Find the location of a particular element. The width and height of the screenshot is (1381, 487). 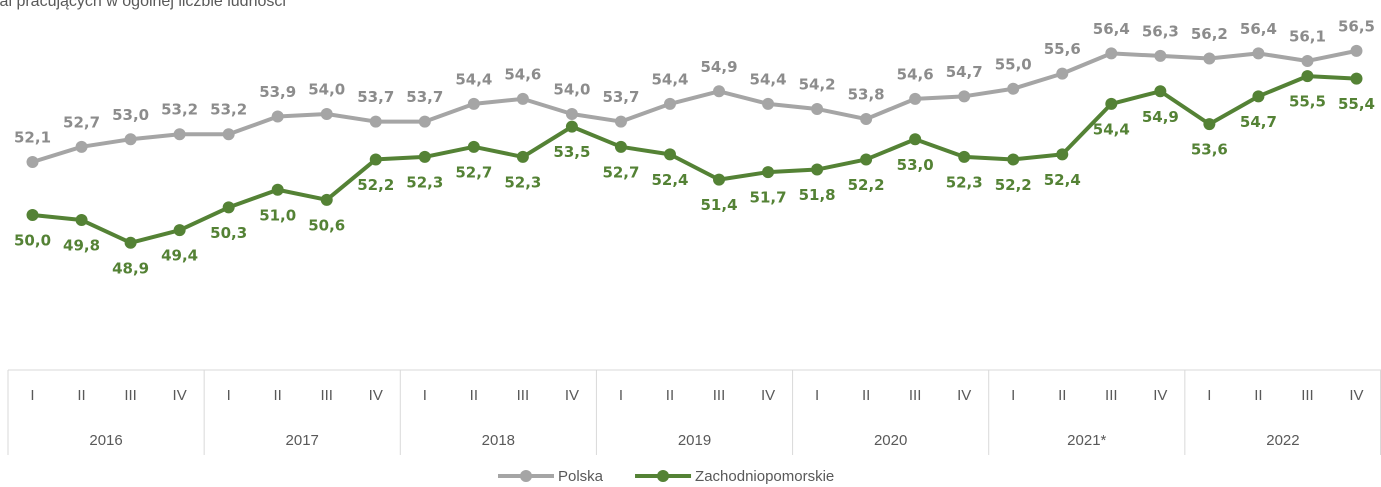

data-label: 54,7 is located at coordinates (1258, 122).